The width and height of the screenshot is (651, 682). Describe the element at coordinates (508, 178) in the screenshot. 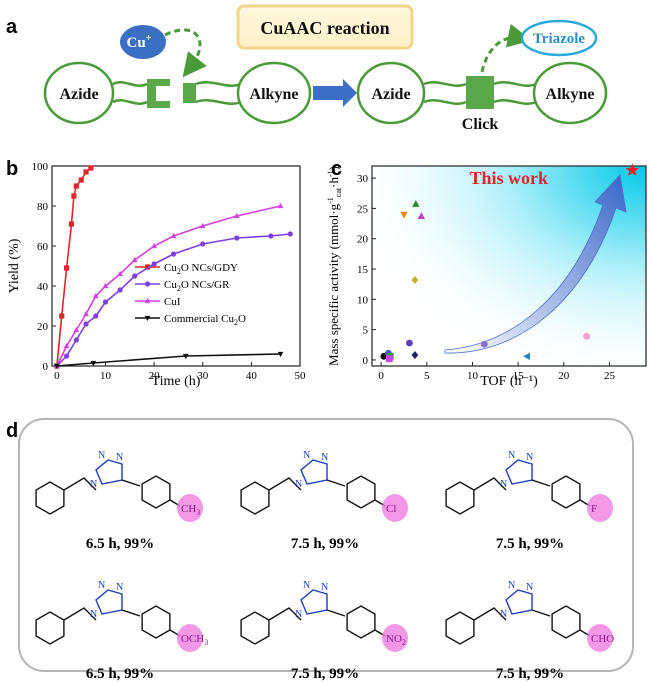

I see `this-work-label: This work` at that location.